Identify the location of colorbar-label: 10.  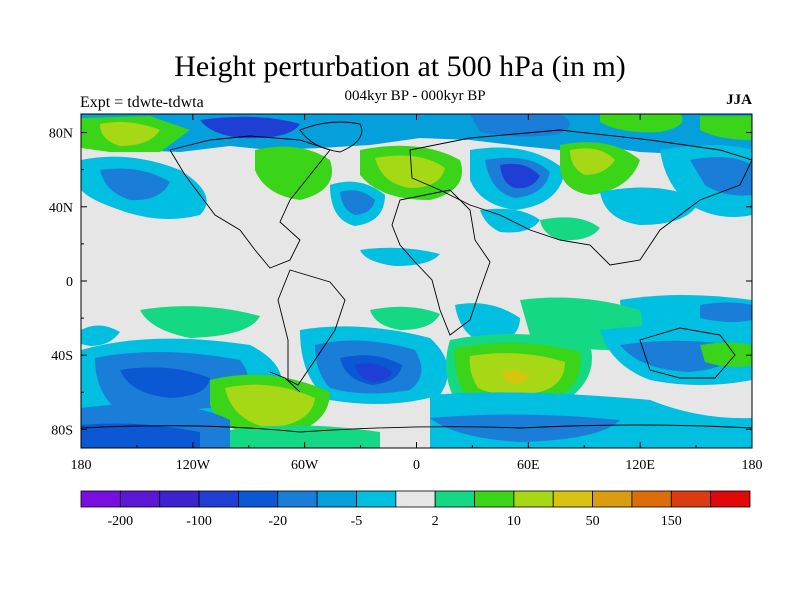
(514, 521).